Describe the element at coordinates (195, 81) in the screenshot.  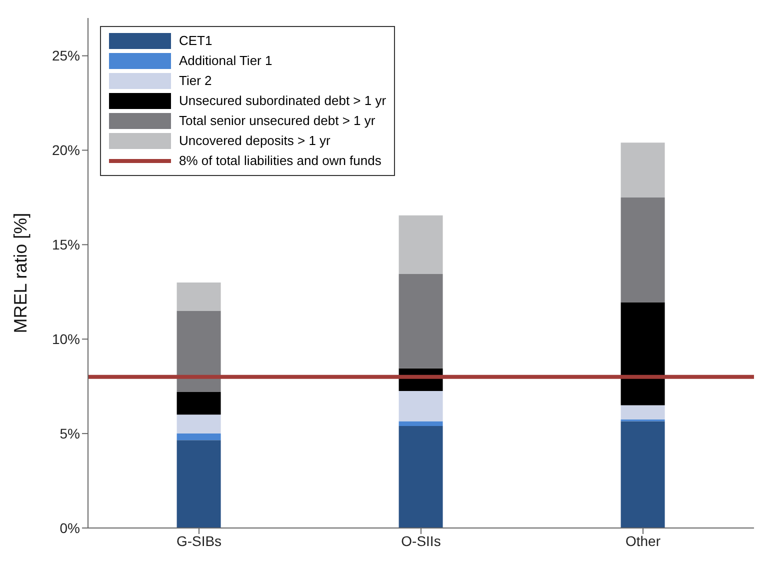
I see `legend-label: Tier 2` at that location.